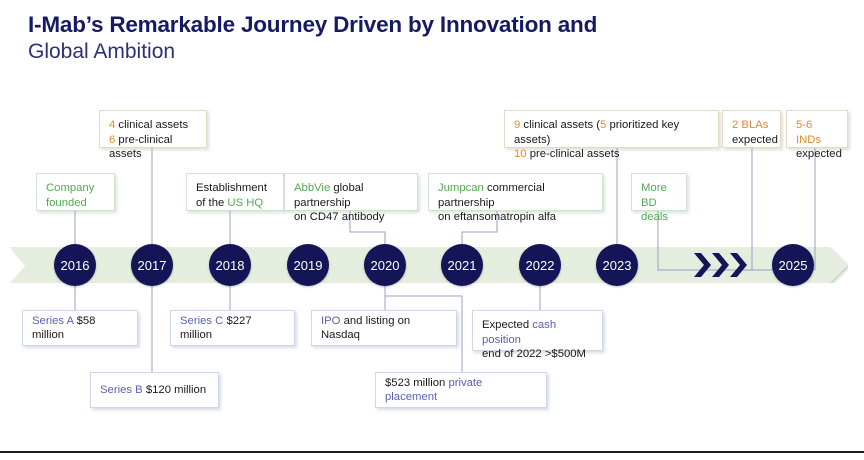  I want to click on text-line: 4 clinical assets, so click(153, 125).